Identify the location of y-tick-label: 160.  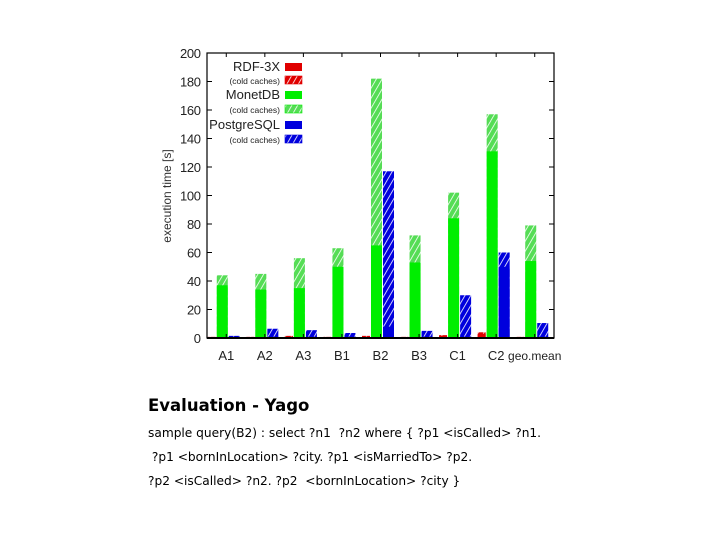
(190, 110).